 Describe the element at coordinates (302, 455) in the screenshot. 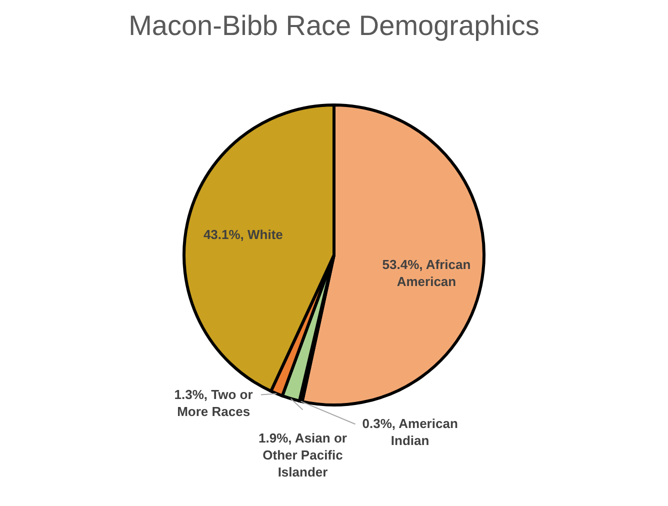

I see `slice-label: 1.9%, Asian or Other Pacific Islander` at that location.